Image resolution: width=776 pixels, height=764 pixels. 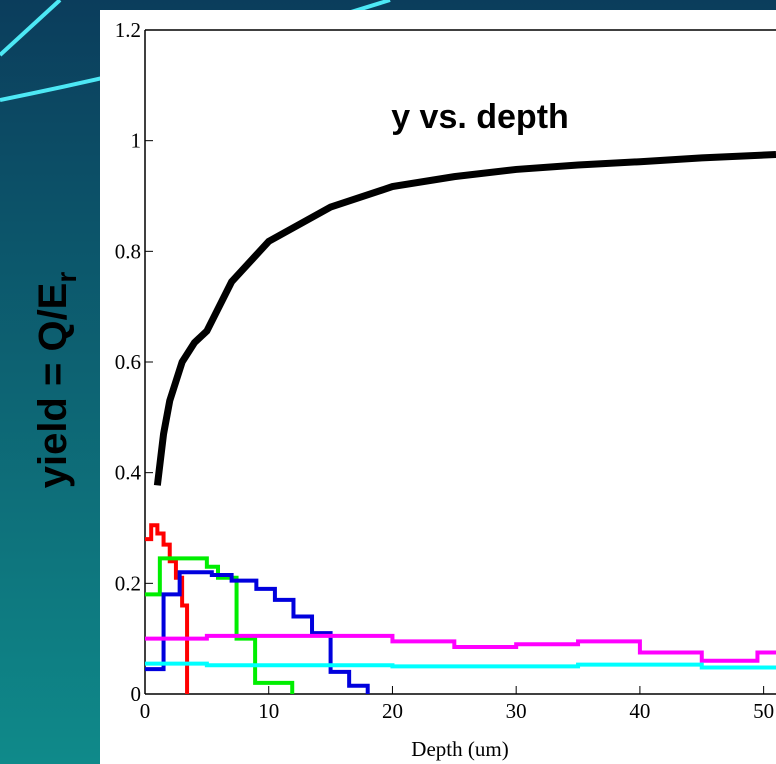 I want to click on chart-title: y vs. depth, so click(x=480, y=117).